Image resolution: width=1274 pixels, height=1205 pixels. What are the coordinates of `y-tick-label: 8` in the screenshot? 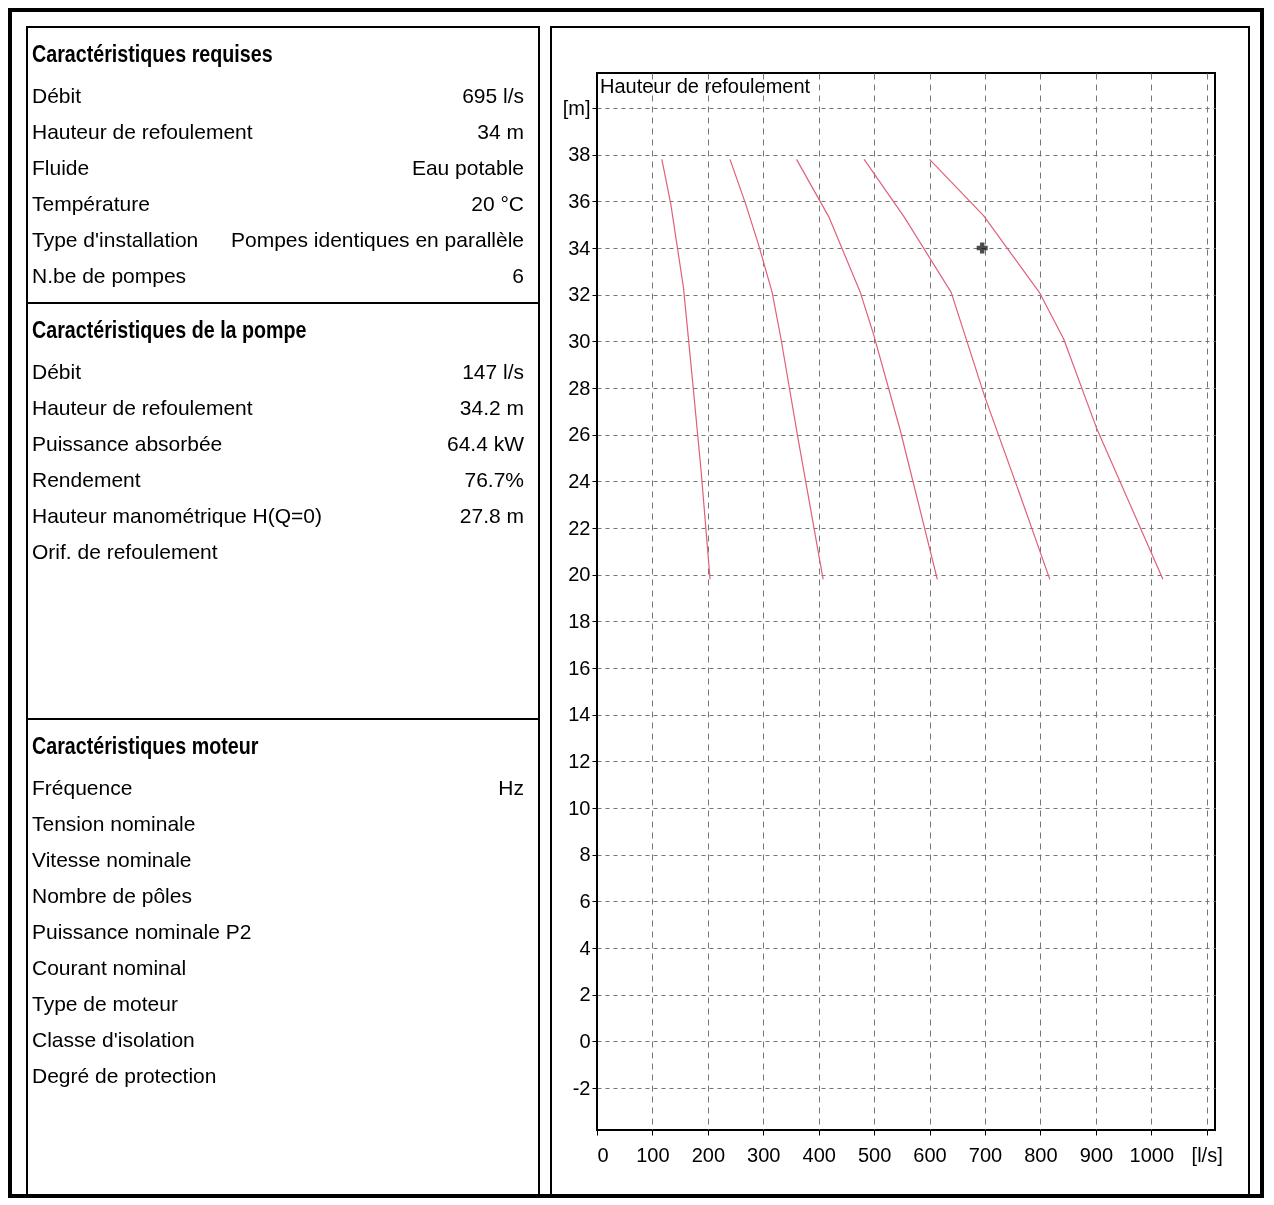 It's located at (585, 854).